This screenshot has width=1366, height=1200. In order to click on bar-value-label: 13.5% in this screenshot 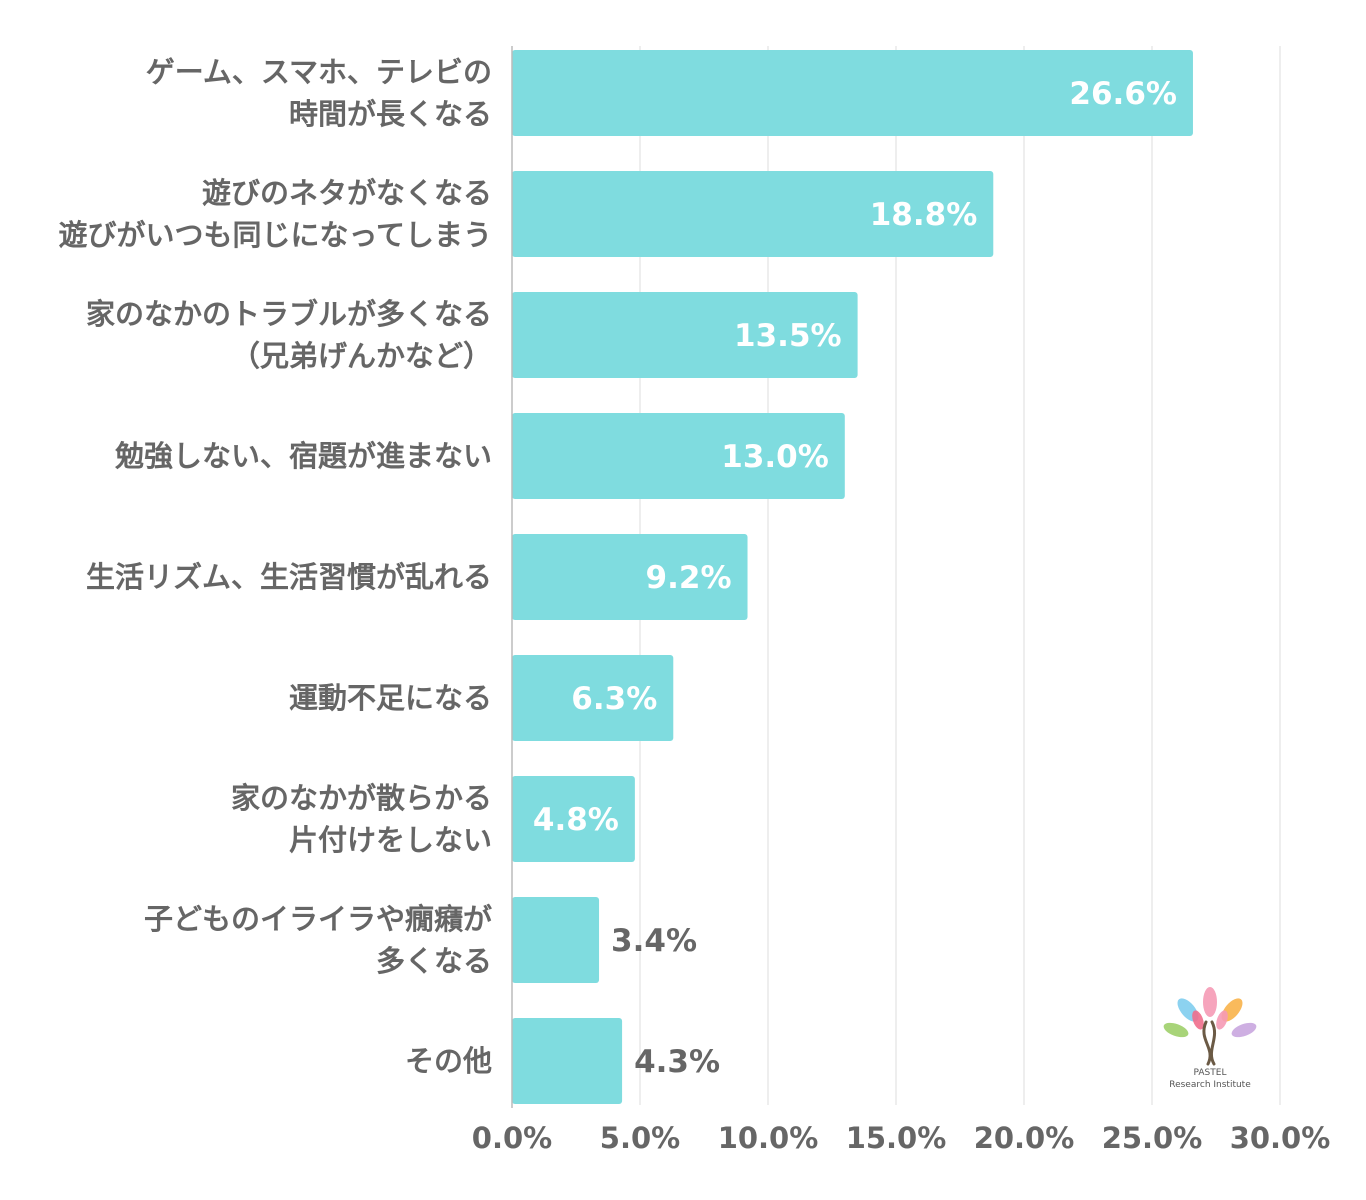, I will do `click(788, 336)`.